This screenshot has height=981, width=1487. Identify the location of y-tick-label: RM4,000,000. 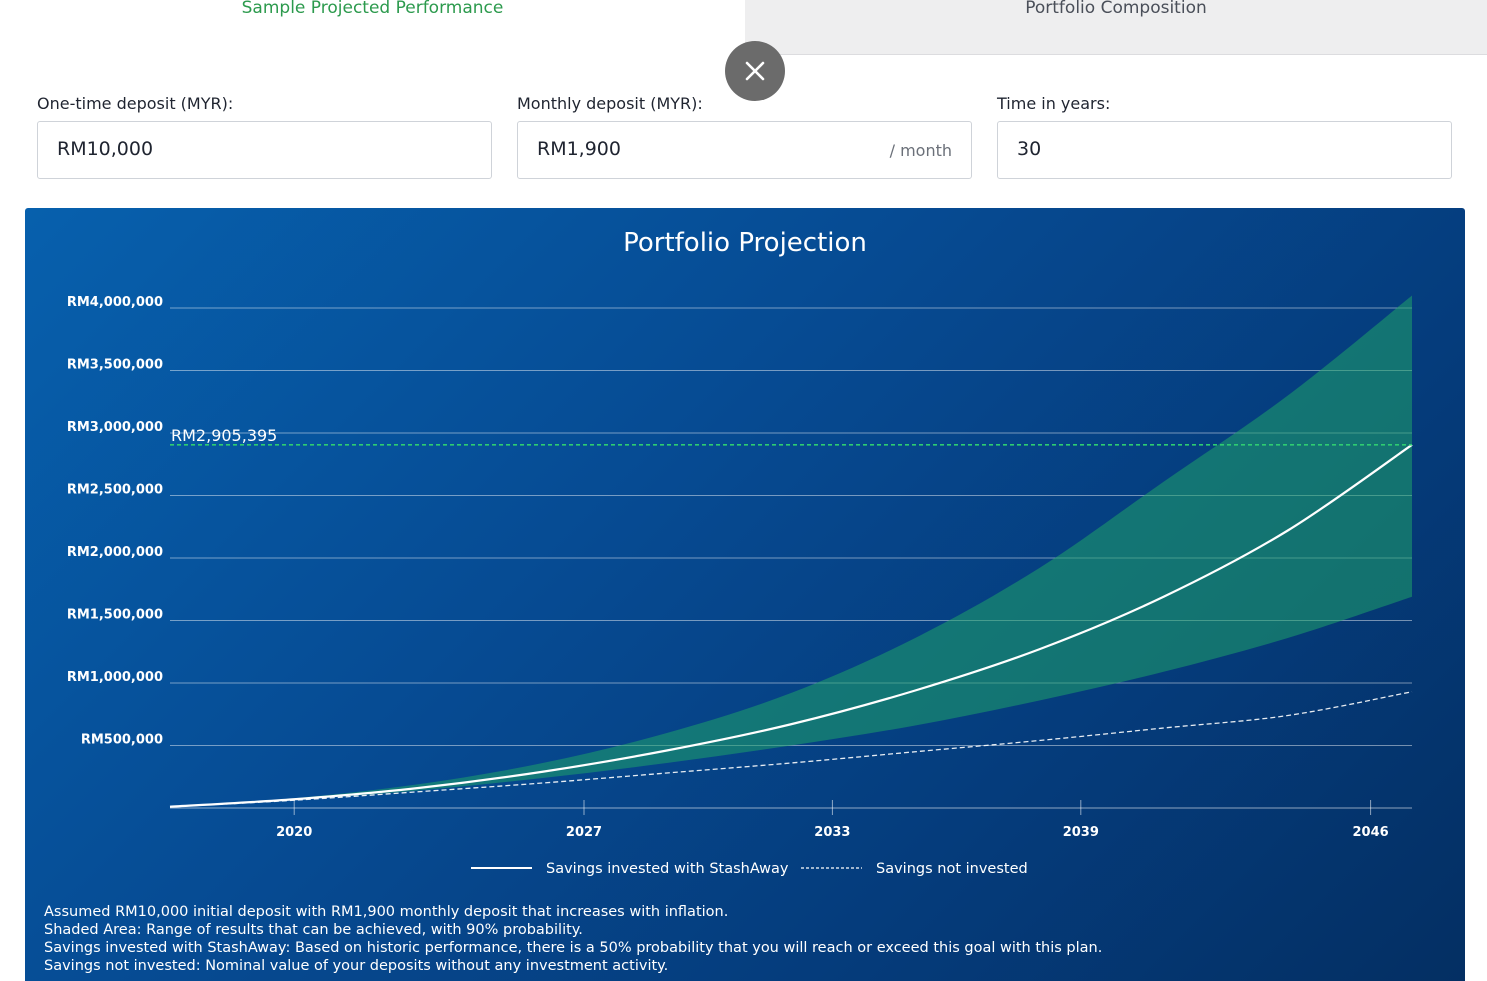
(115, 302).